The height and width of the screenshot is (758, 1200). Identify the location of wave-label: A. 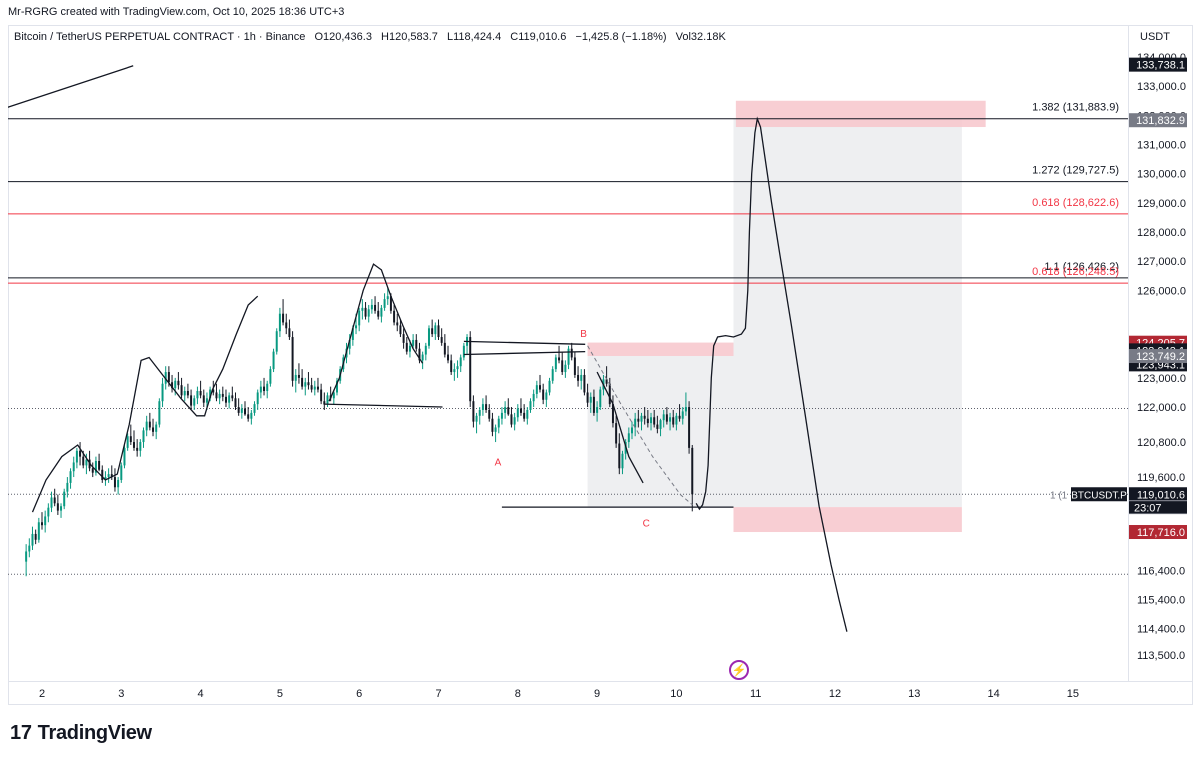
(498, 462).